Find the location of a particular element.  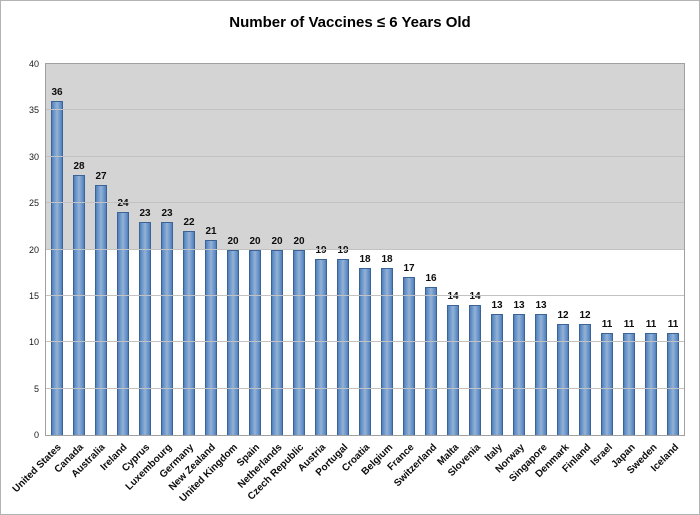

bar-czech-republic is located at coordinates (299, 342).